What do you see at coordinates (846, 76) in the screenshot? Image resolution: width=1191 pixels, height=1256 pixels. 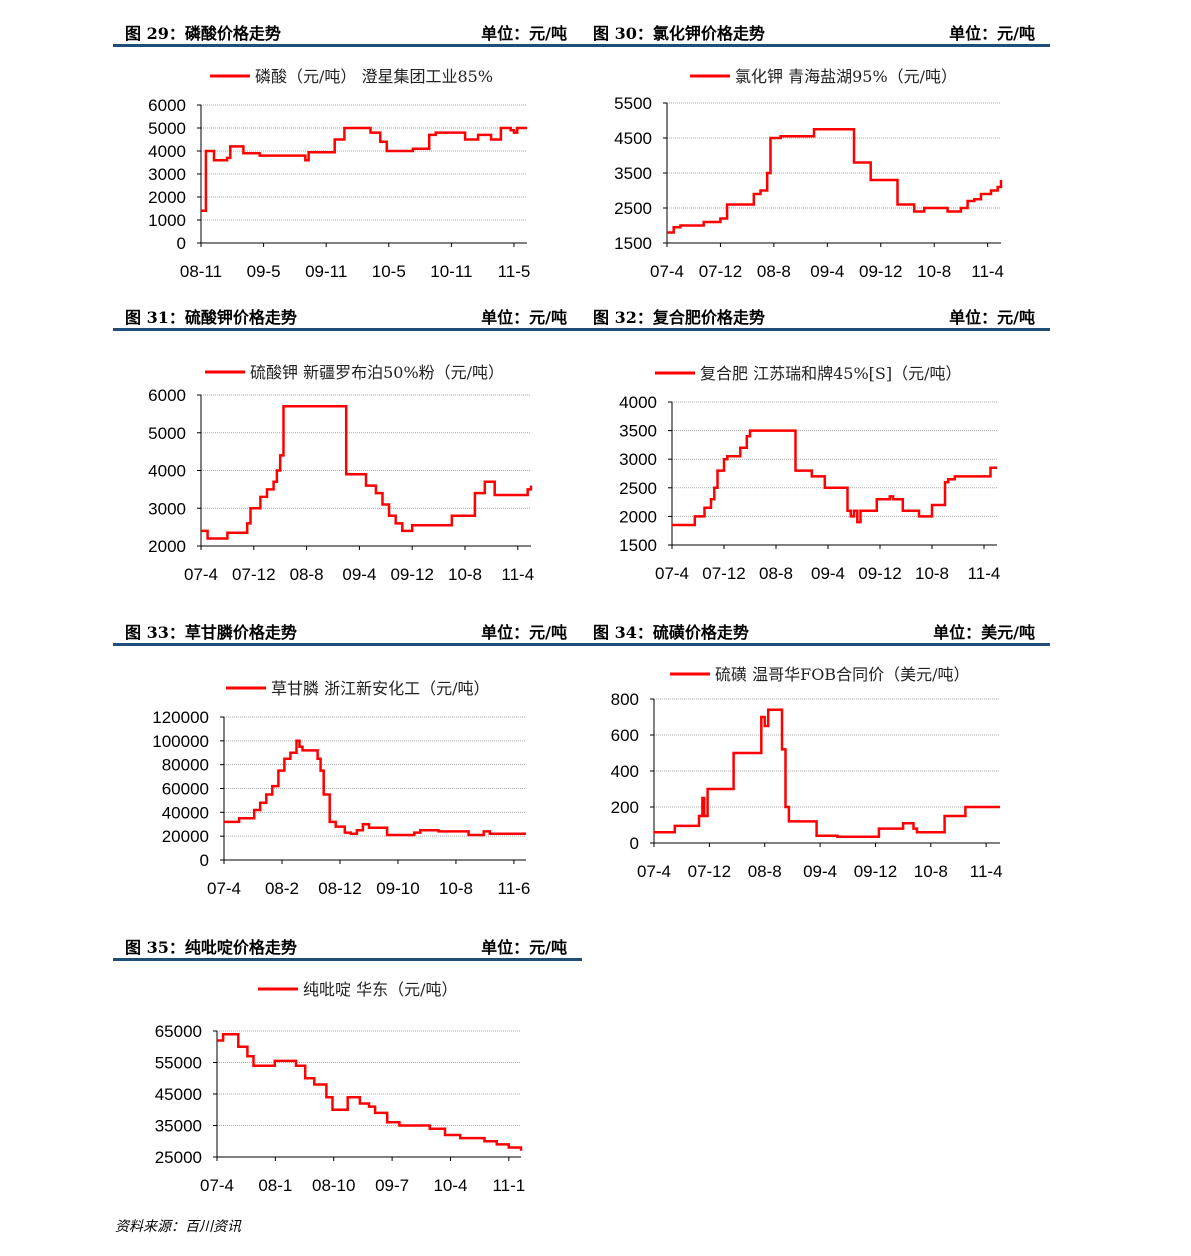 I see `legend-label: 氯化钾 青海盐湖95%（元/吨）` at bounding box center [846, 76].